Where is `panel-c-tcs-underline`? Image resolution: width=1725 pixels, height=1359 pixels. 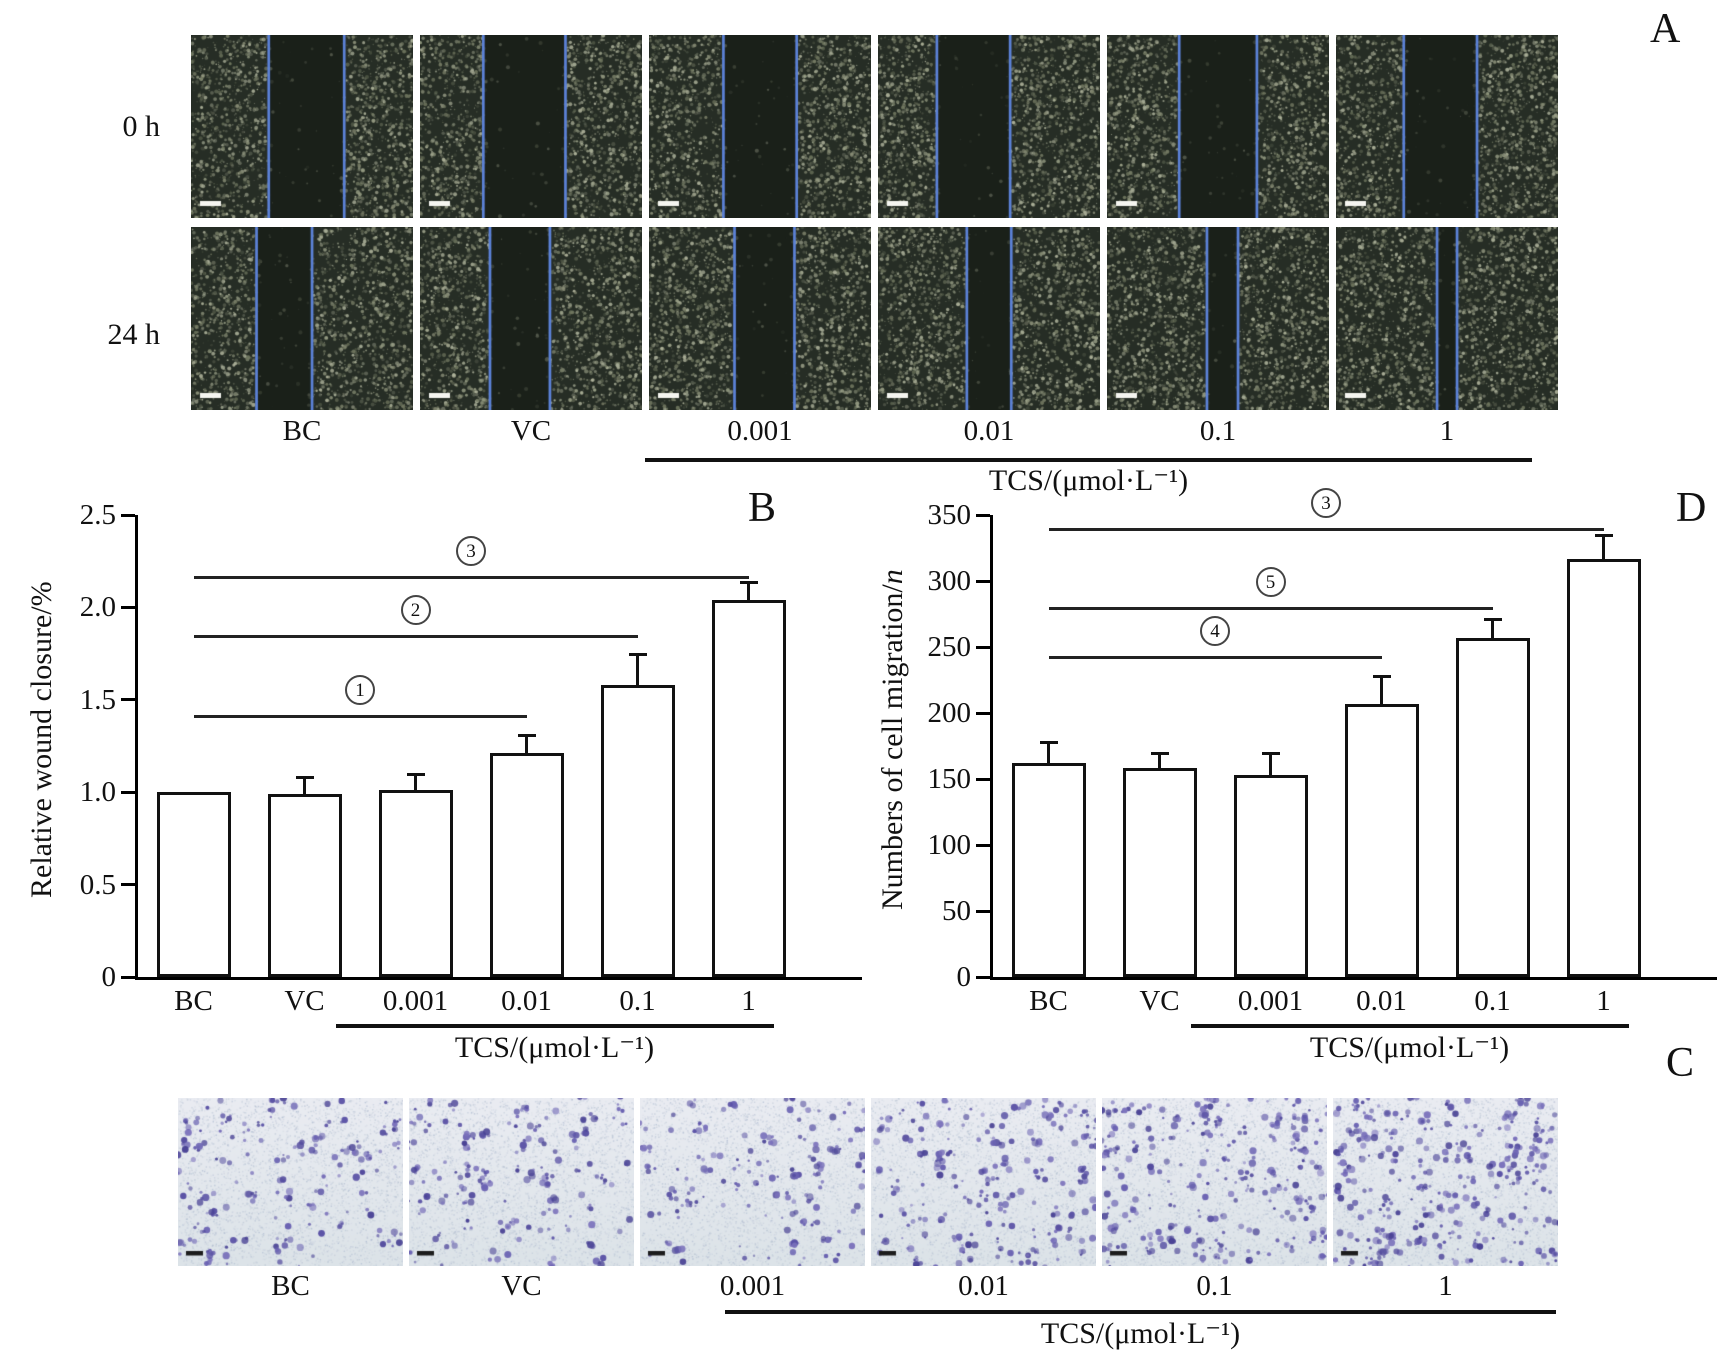
panel-c-tcs-underline is located at coordinates (1140, 1312).